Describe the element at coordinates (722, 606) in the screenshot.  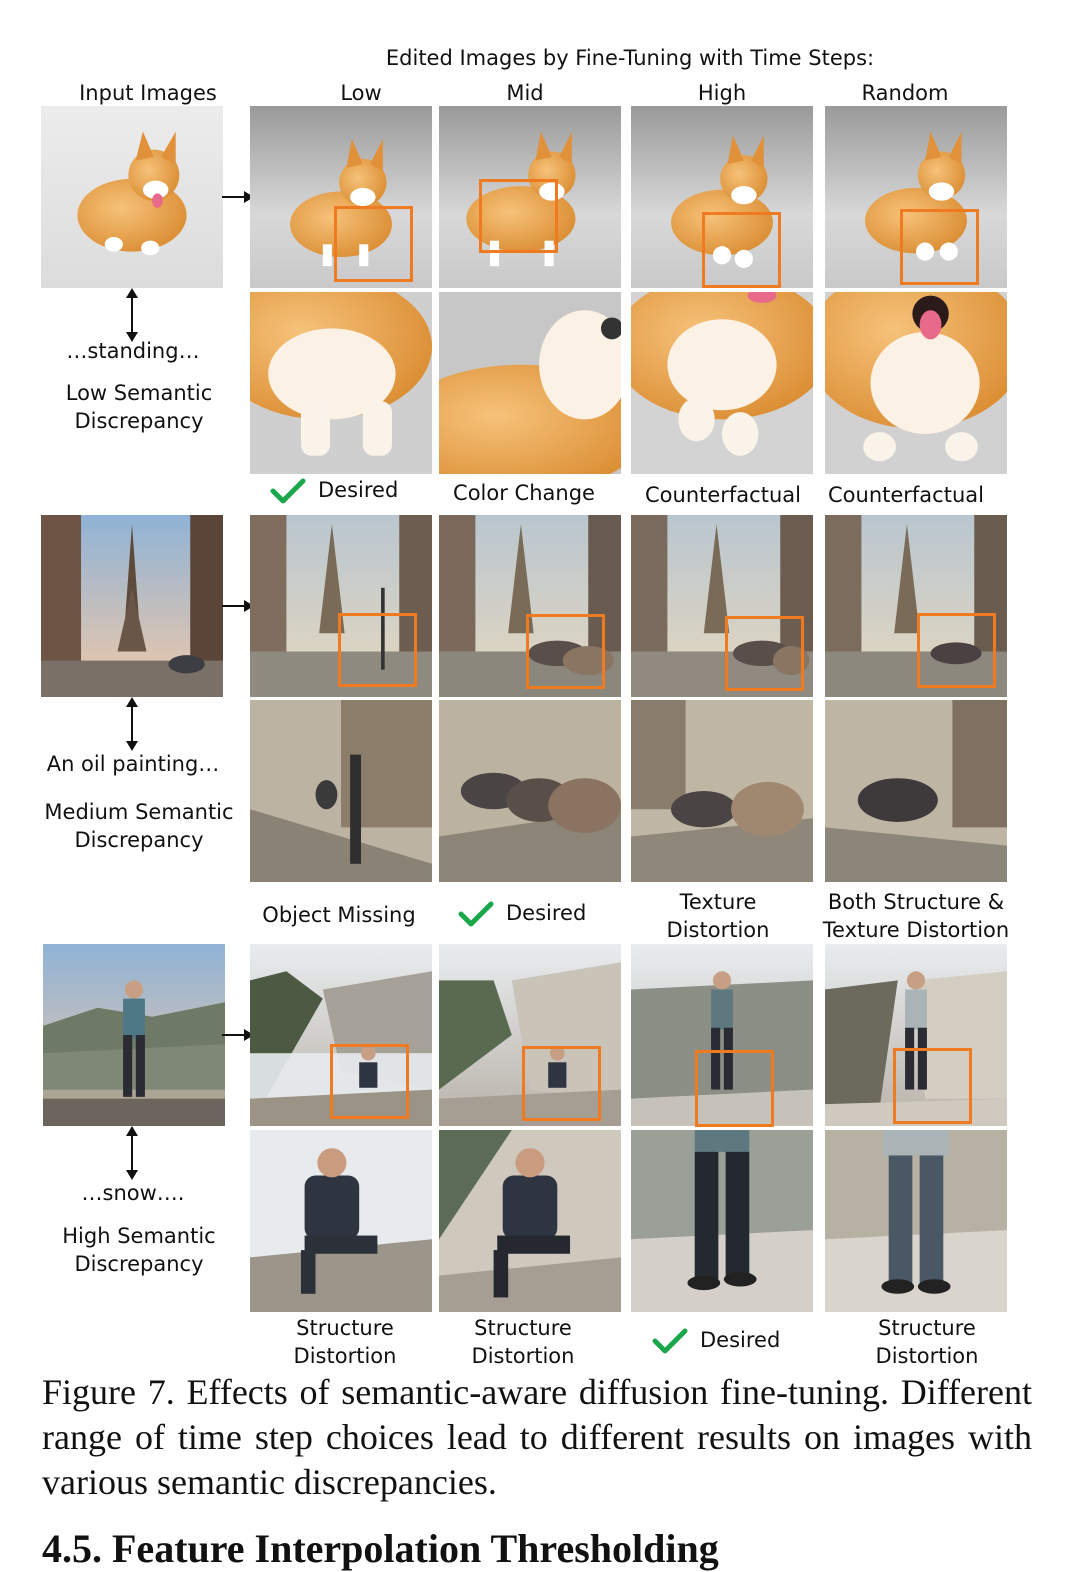
I see `edited-image-paris-high` at that location.